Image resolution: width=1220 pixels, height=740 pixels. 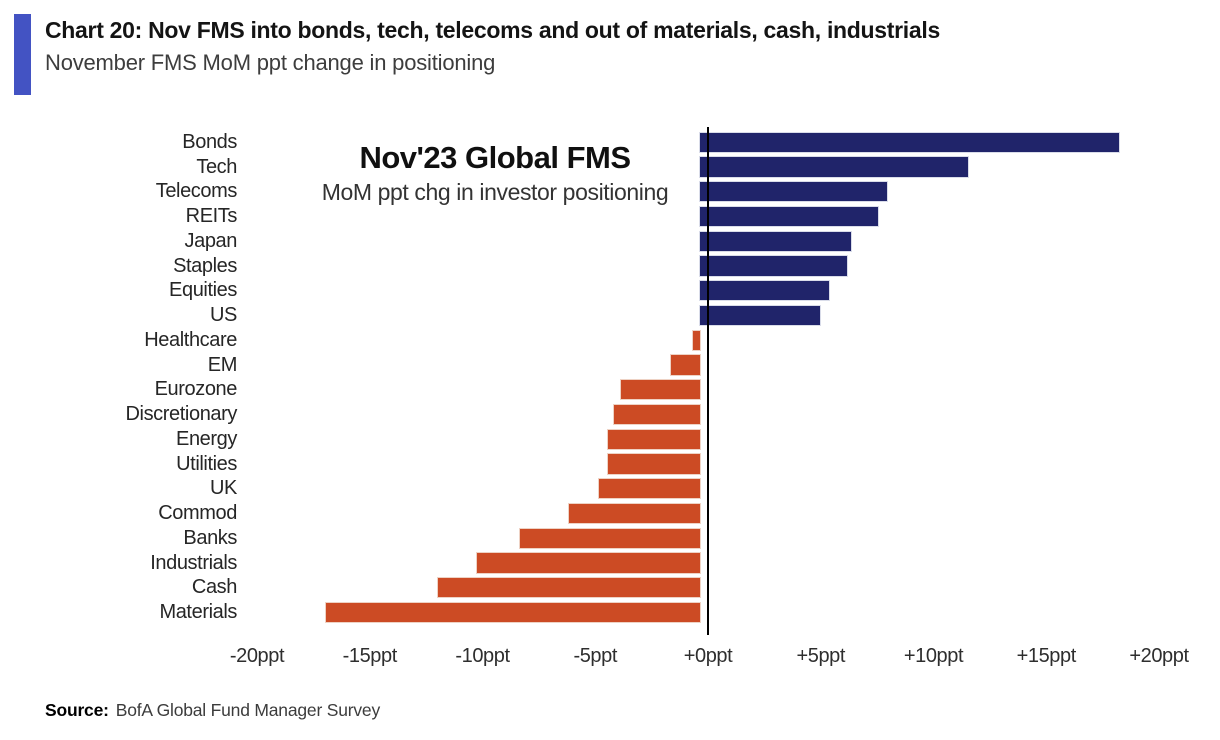 I want to click on chart-row: Tech, so click(x=610, y=167).